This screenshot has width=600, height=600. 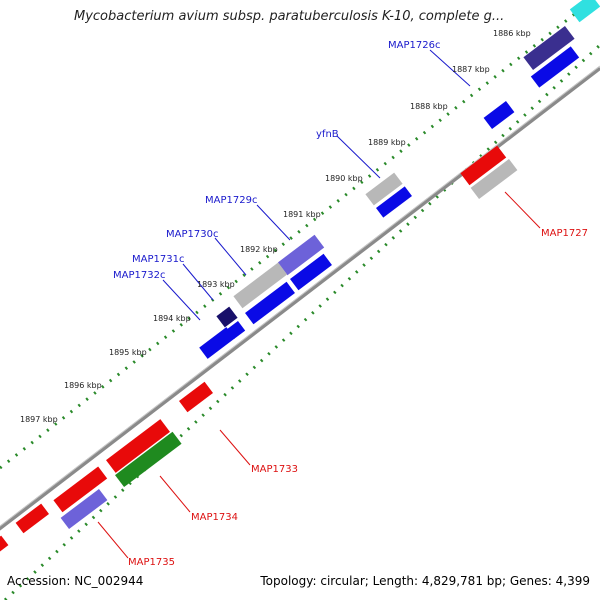 What do you see at coordinates (231, 200) in the screenshot?
I see `gene-label-MAP1729c: MAP1729c` at bounding box center [231, 200].